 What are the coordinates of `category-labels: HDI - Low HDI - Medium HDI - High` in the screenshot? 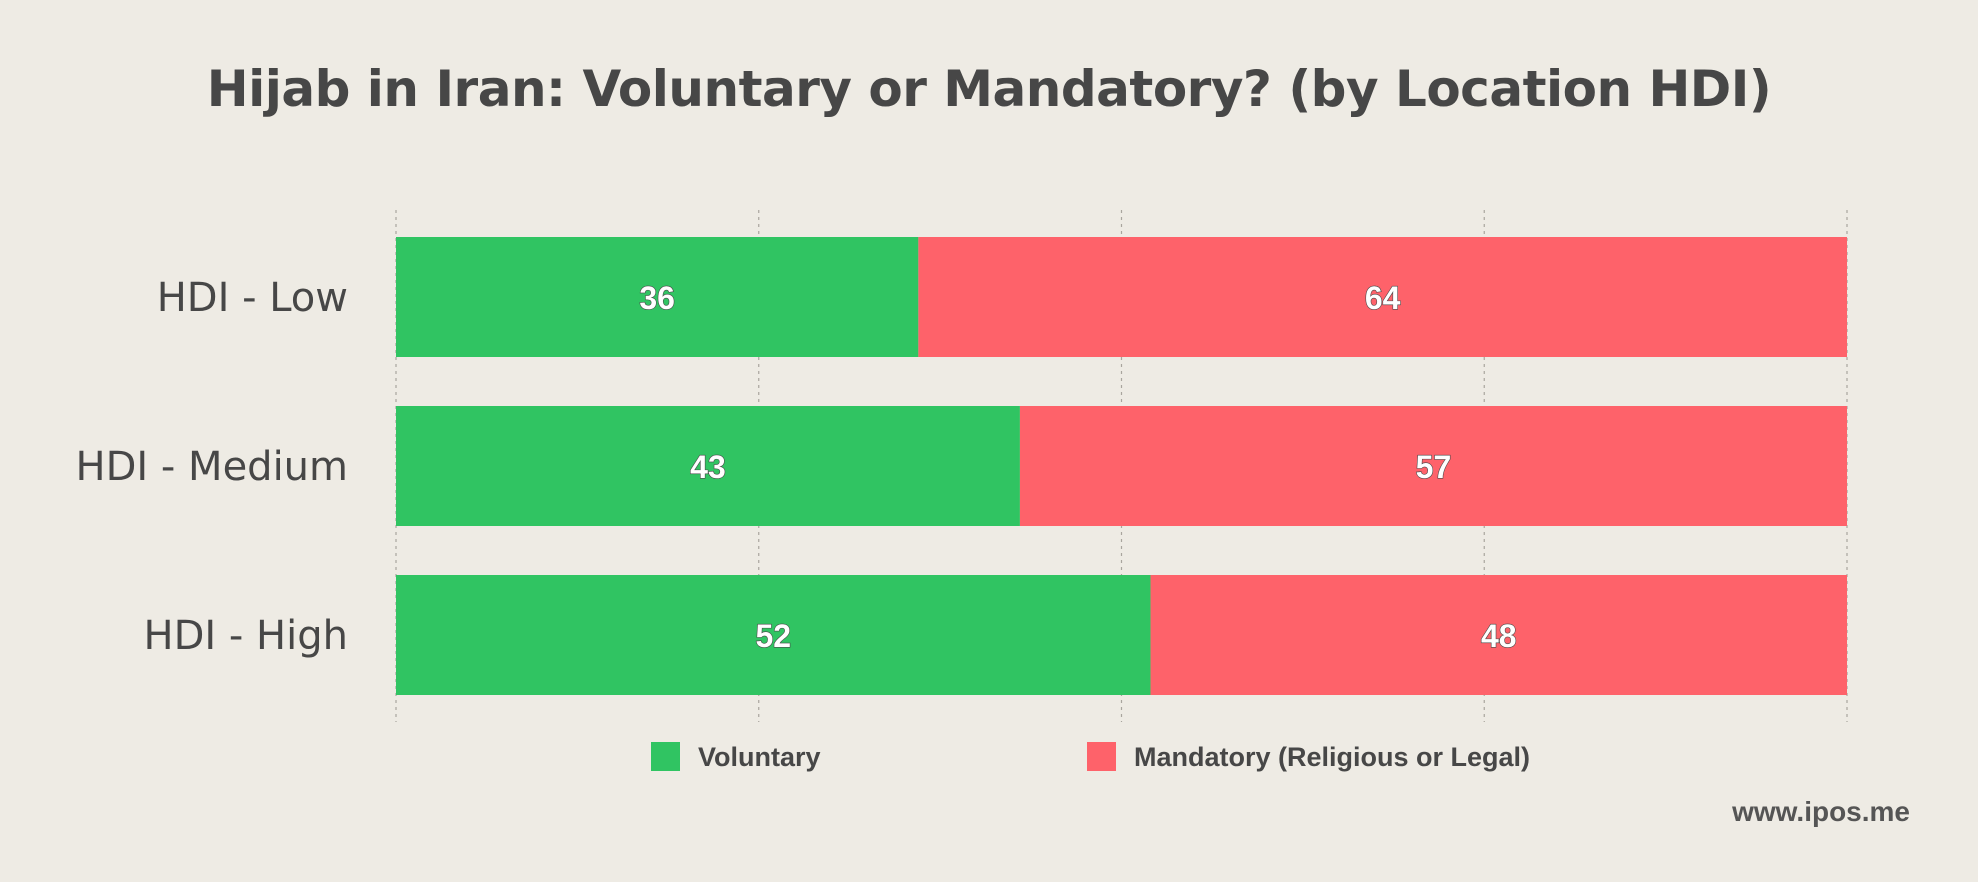 It's located at (212, 467).